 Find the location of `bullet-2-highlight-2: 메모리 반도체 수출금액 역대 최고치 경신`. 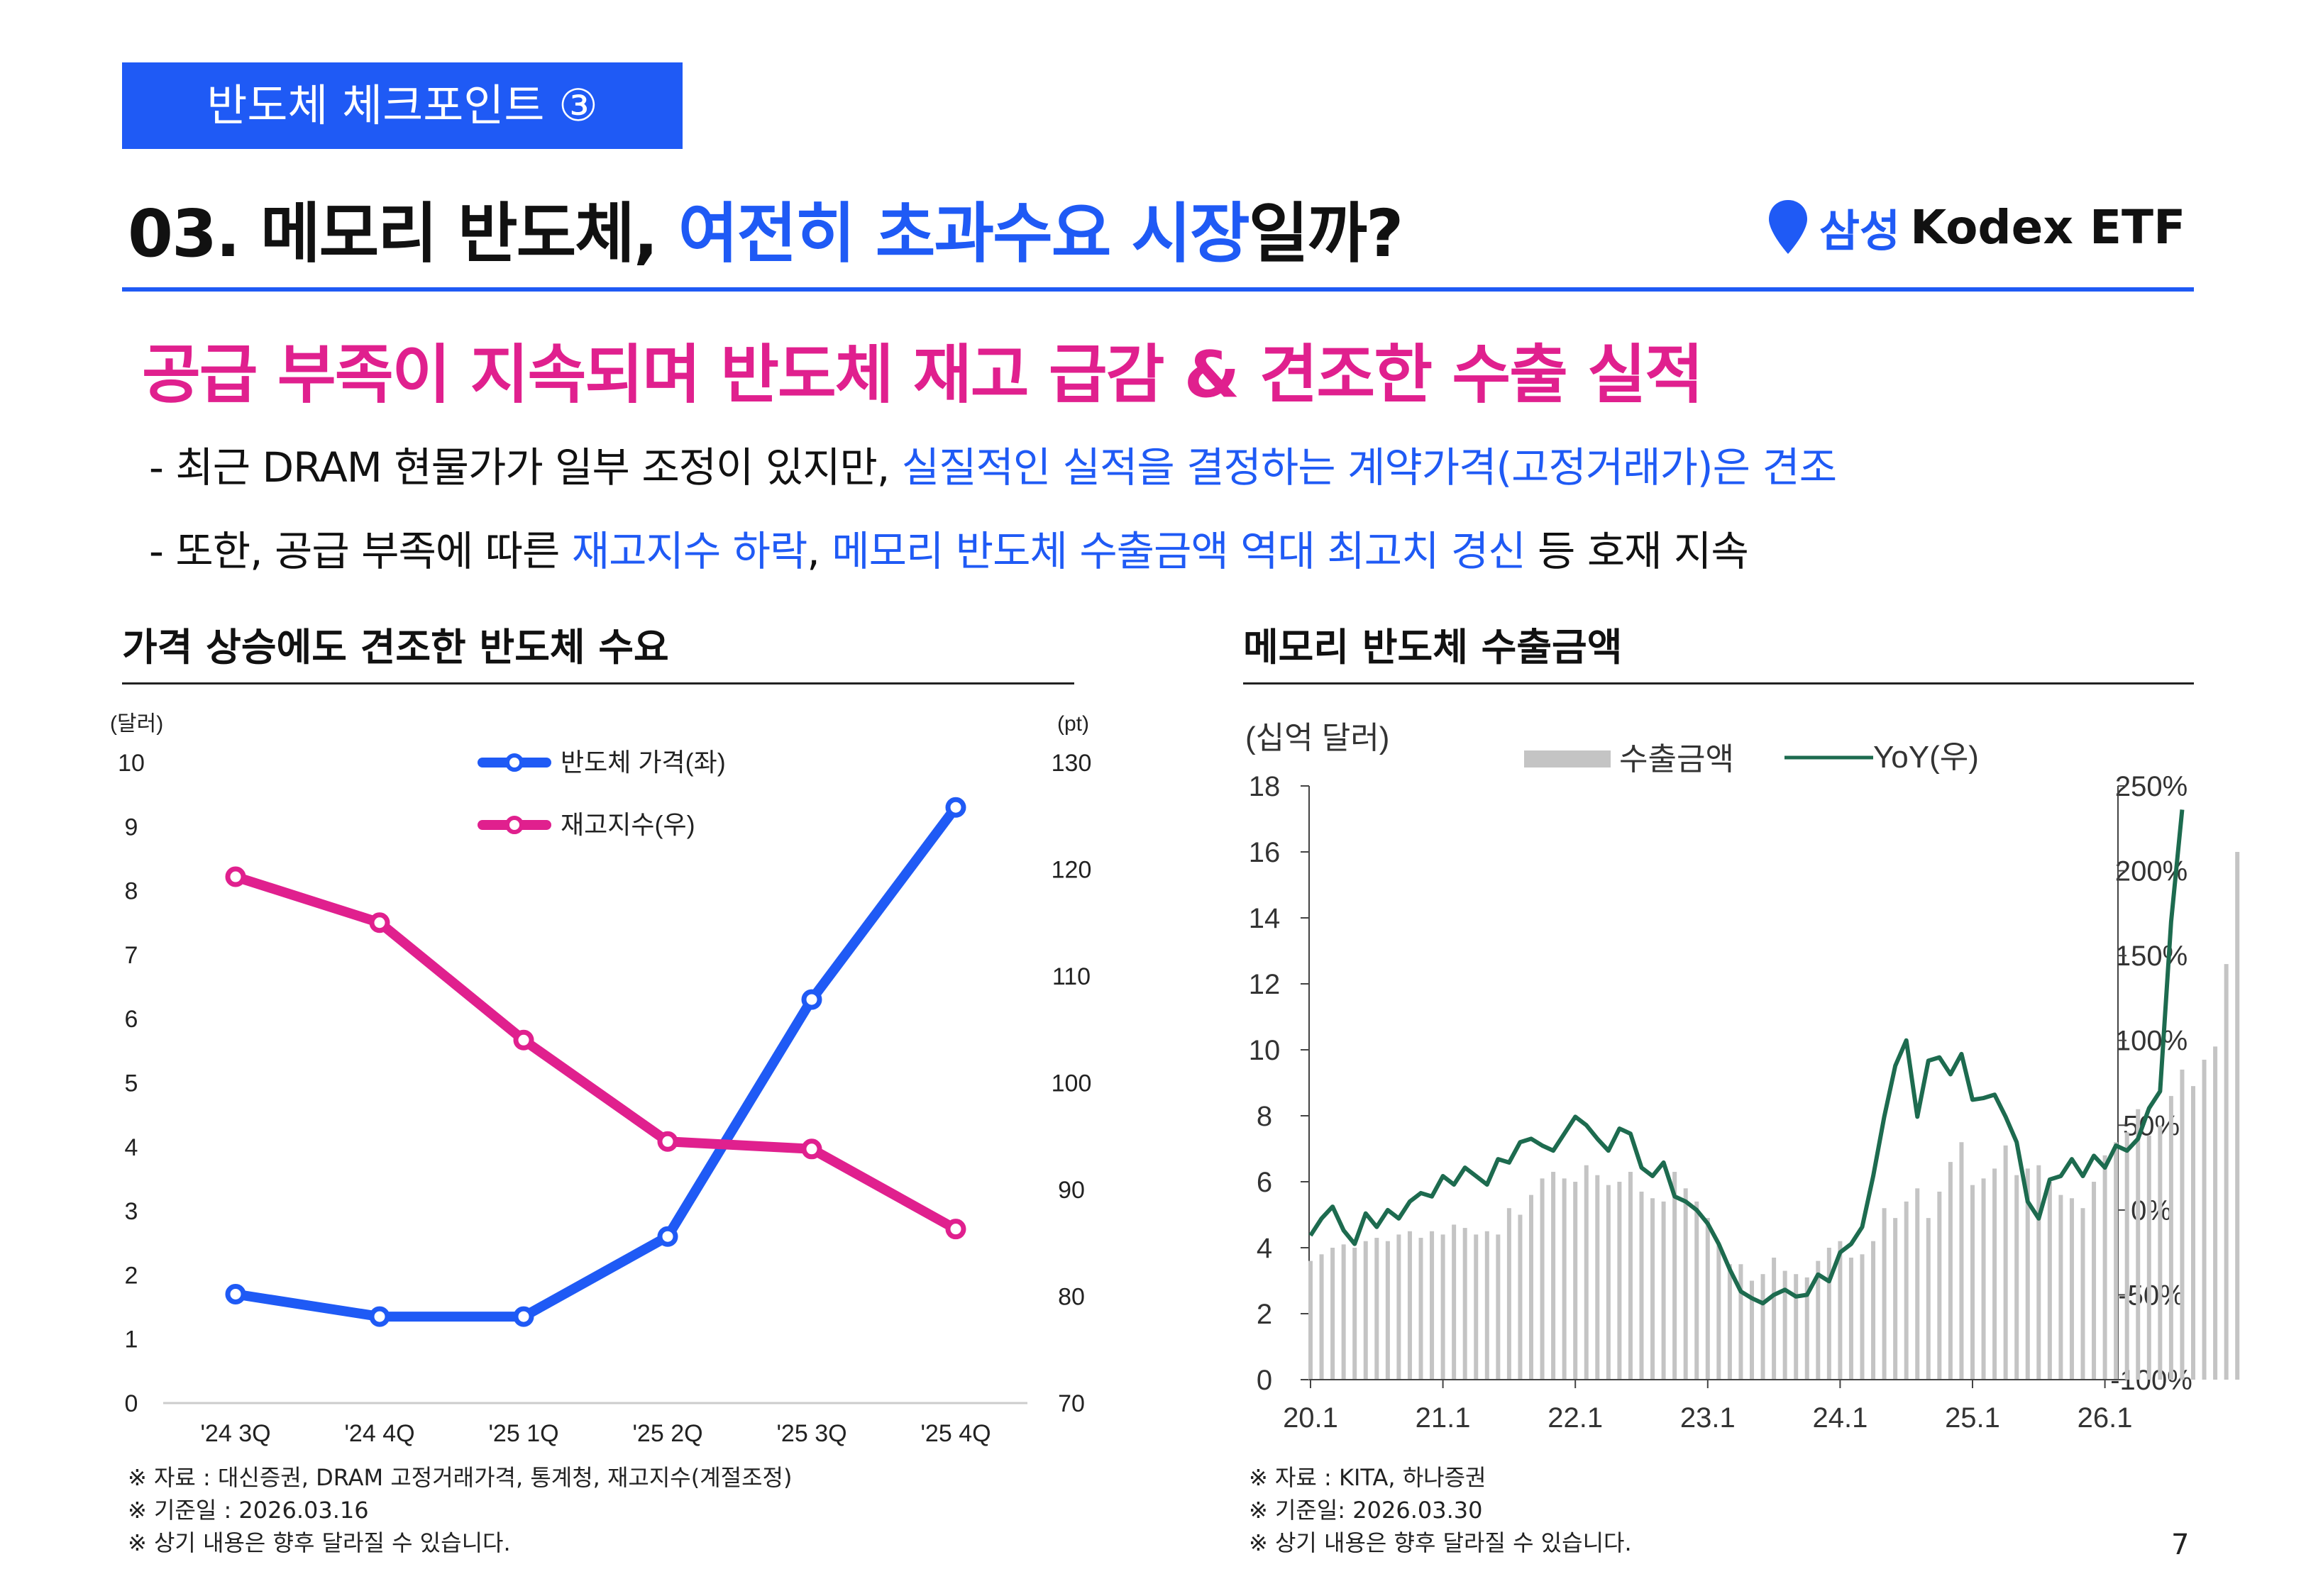

bullet-2-highlight-2: 메모리 반도체 수출금액 역대 최고치 경신 is located at coordinates (1179, 551).